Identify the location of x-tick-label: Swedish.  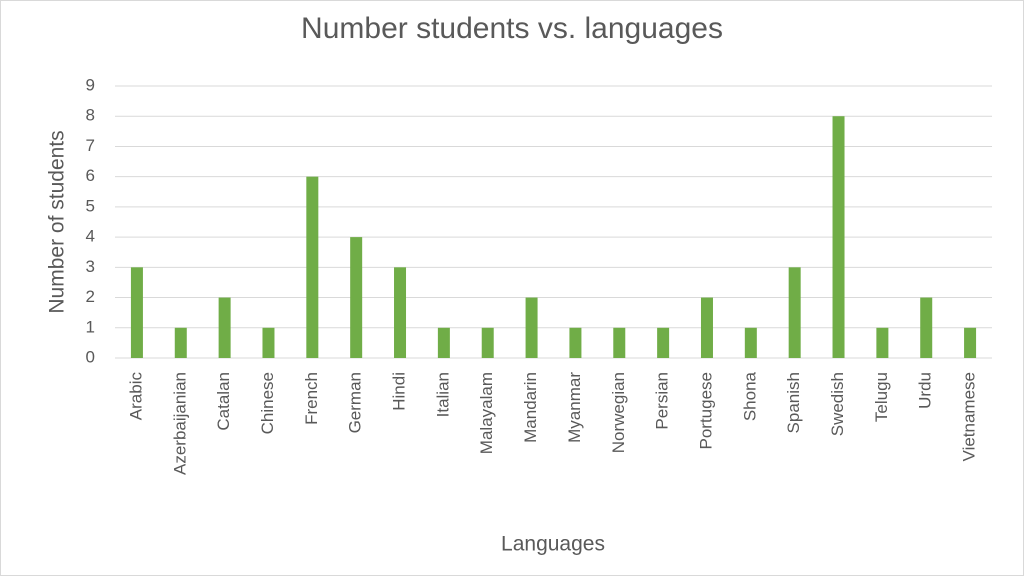
(837, 404).